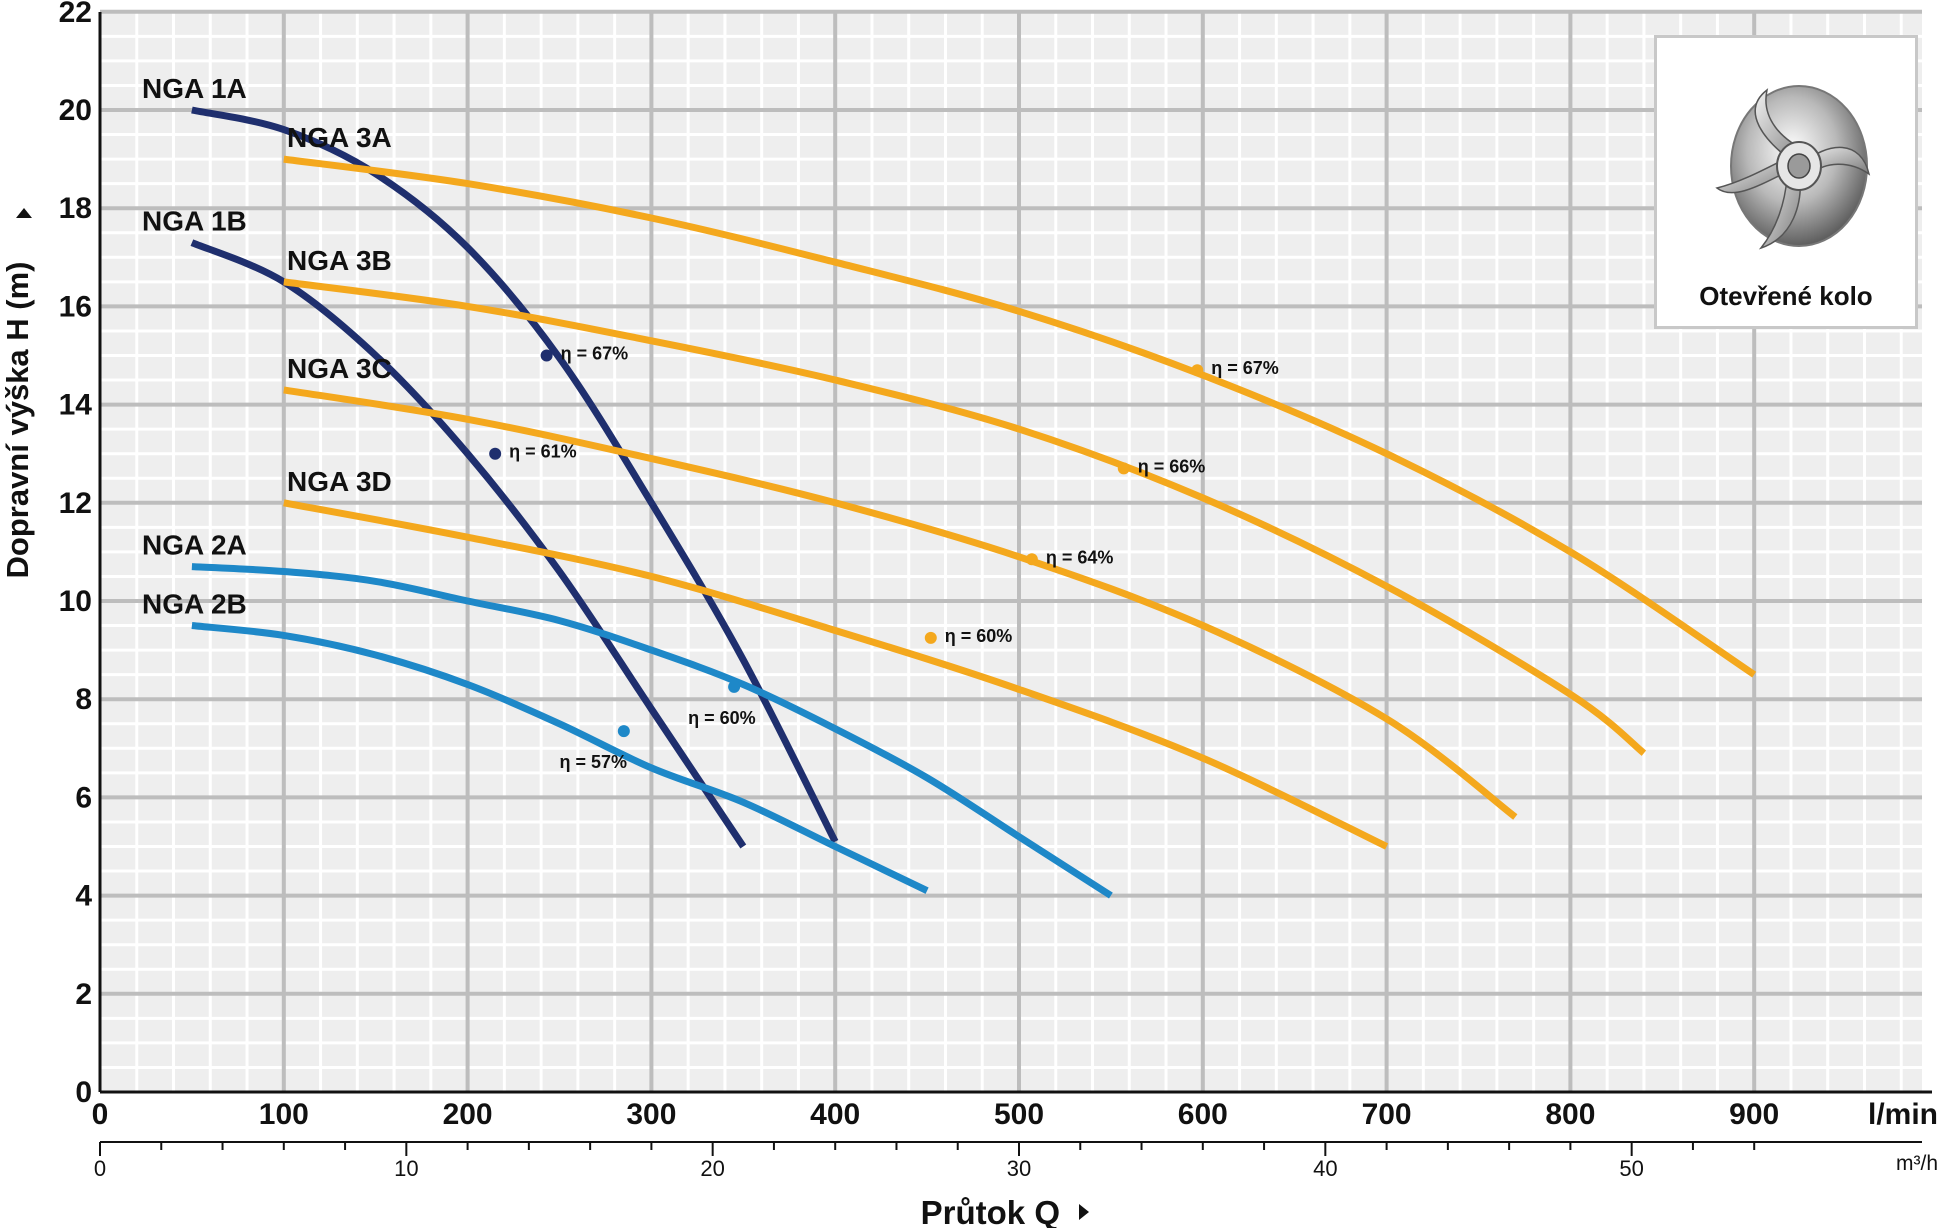 This screenshot has height=1228, width=1940. Describe the element at coordinates (194, 221) in the screenshot. I see `series-label-nga-1b: NGA 1B` at that location.